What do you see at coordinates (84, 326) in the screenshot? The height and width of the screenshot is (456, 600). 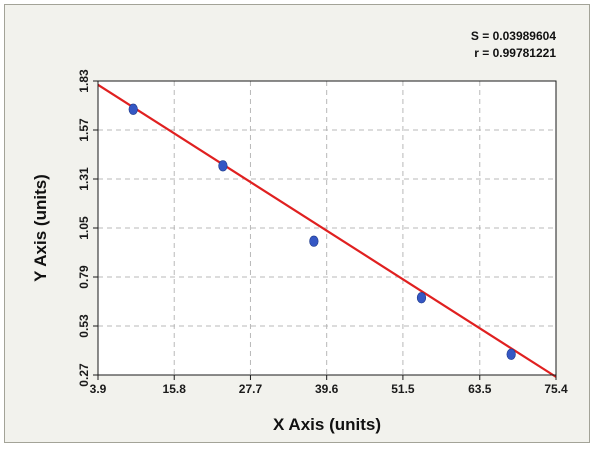 I see `y-tick-label: 0.53` at bounding box center [84, 326].